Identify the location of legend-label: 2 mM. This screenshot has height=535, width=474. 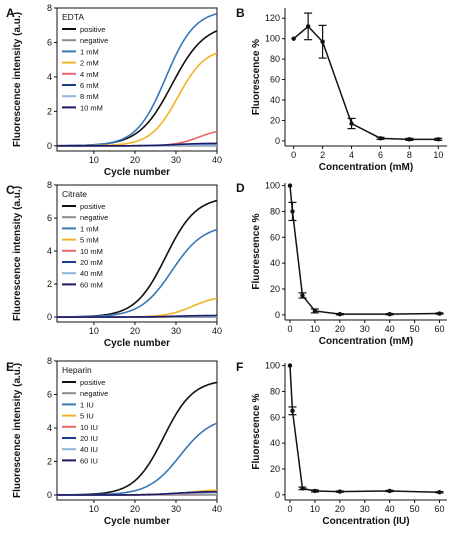
(89, 63).